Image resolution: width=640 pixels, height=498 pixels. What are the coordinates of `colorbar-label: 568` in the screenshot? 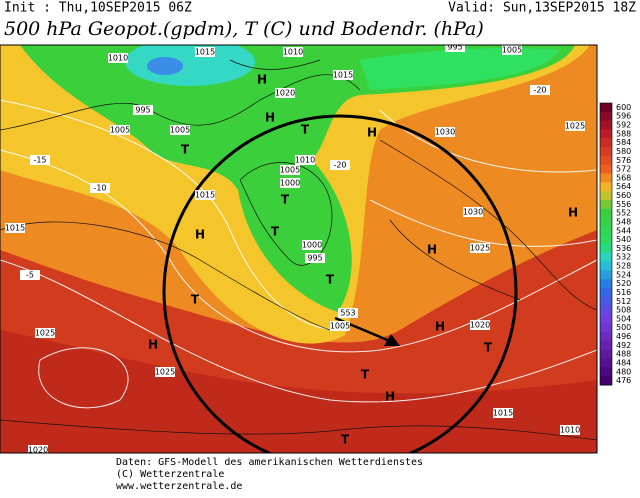 It's located at (623, 177).